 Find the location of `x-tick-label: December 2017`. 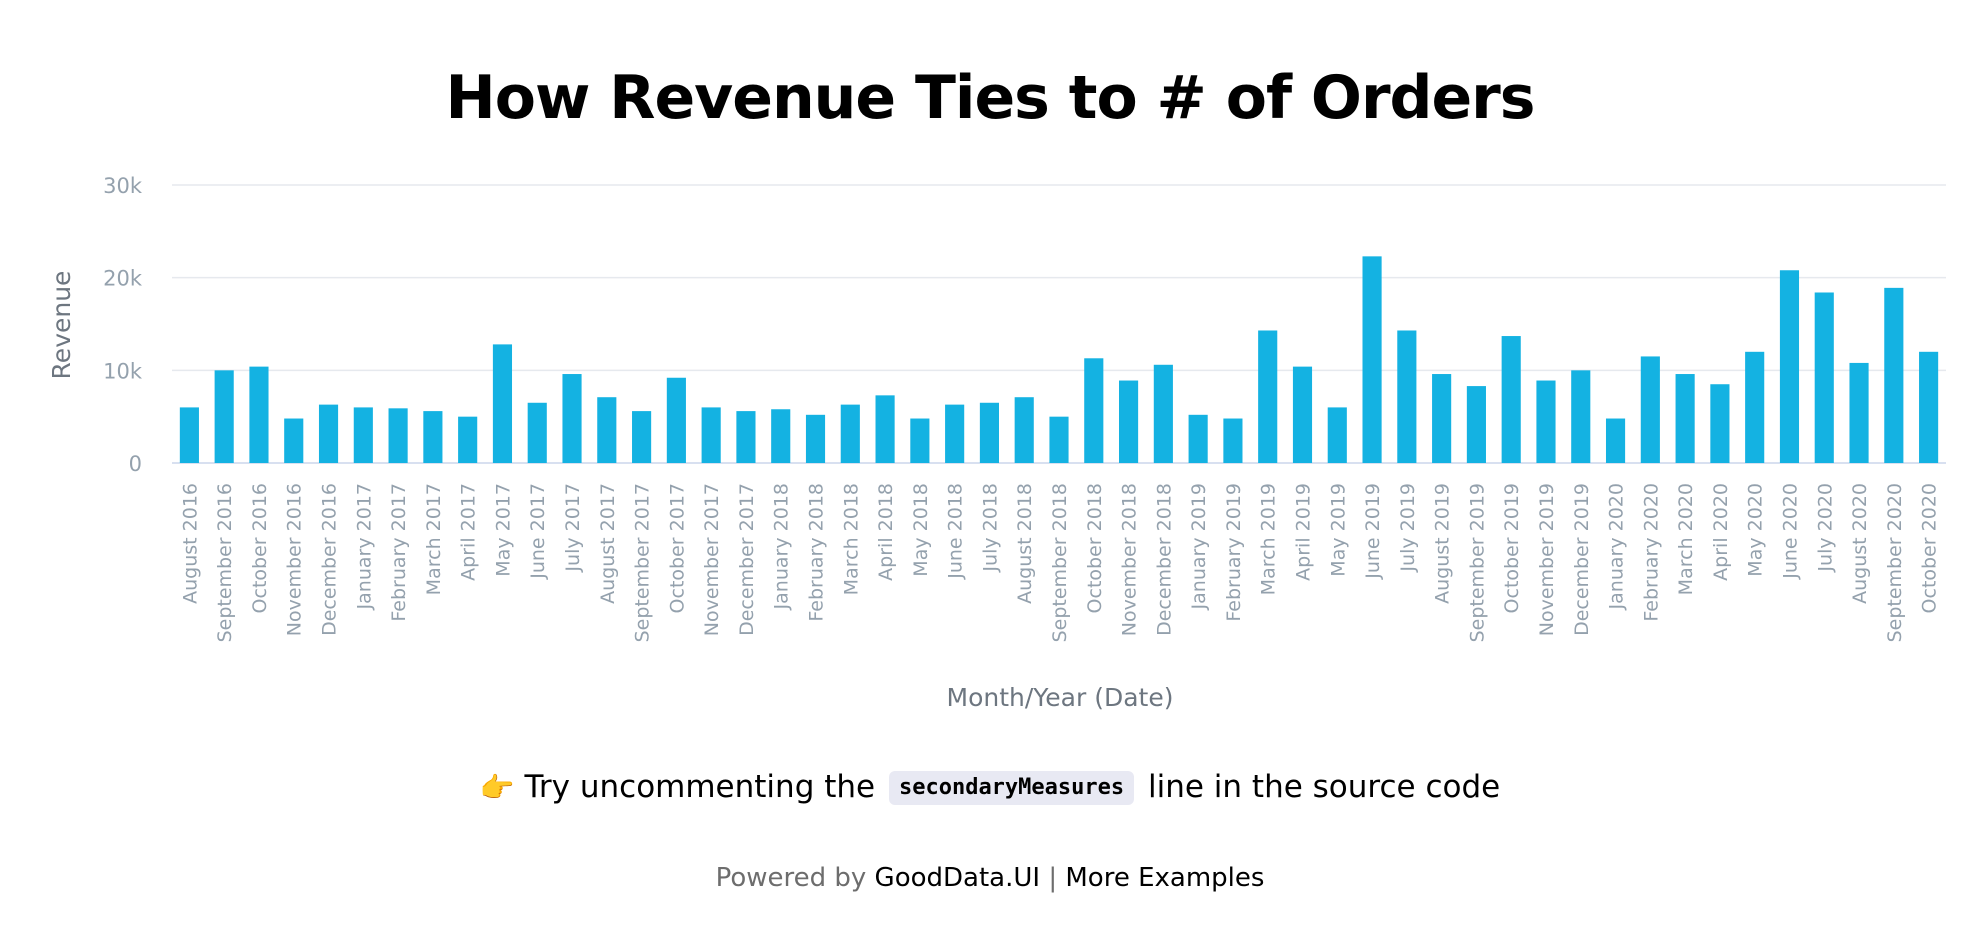

x-tick-label: December 2017 is located at coordinates (747, 559).